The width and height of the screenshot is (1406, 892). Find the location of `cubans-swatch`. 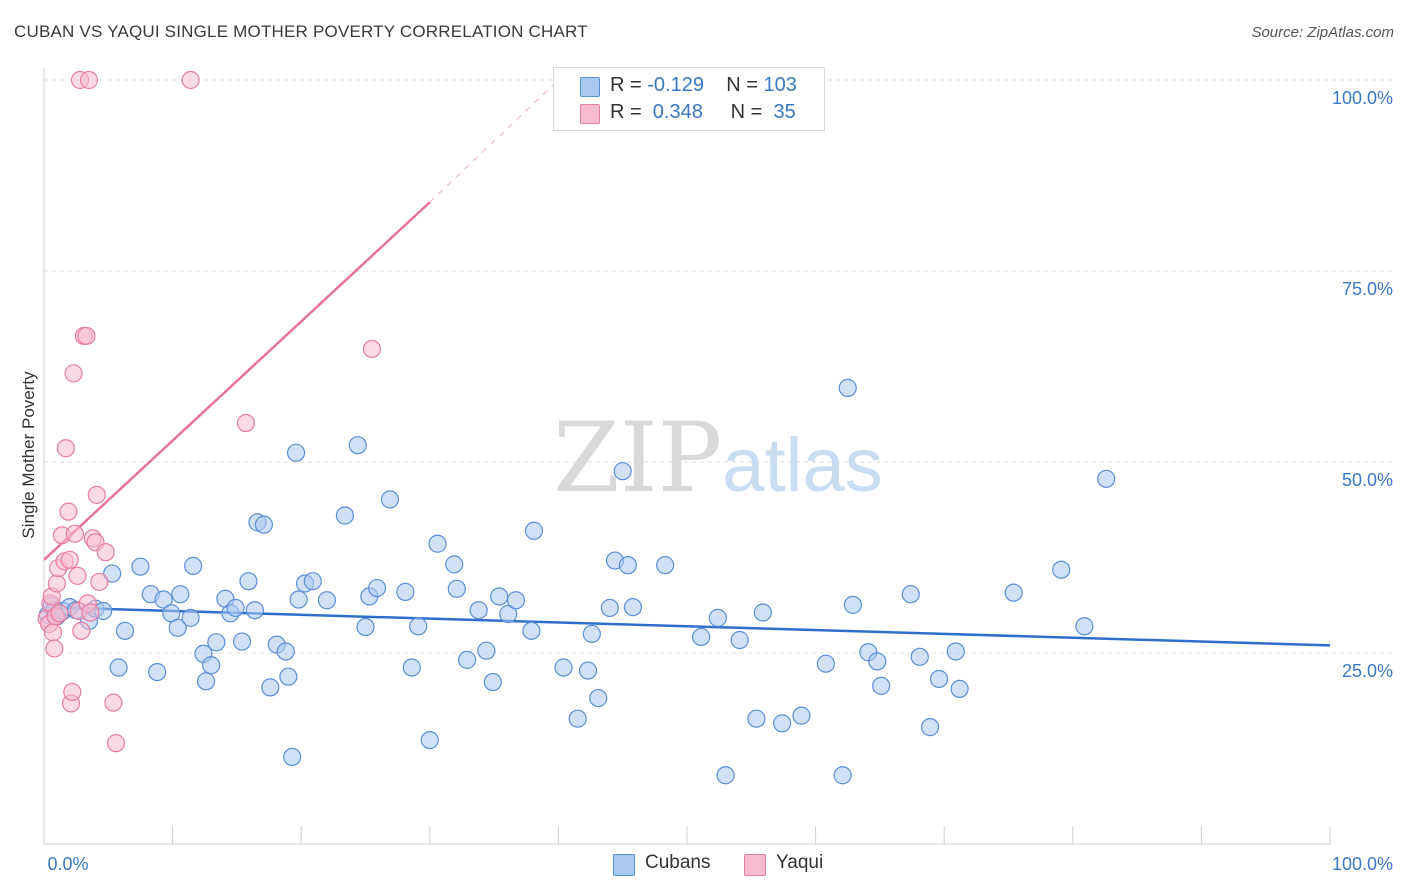

cubans-swatch is located at coordinates (590, 87).